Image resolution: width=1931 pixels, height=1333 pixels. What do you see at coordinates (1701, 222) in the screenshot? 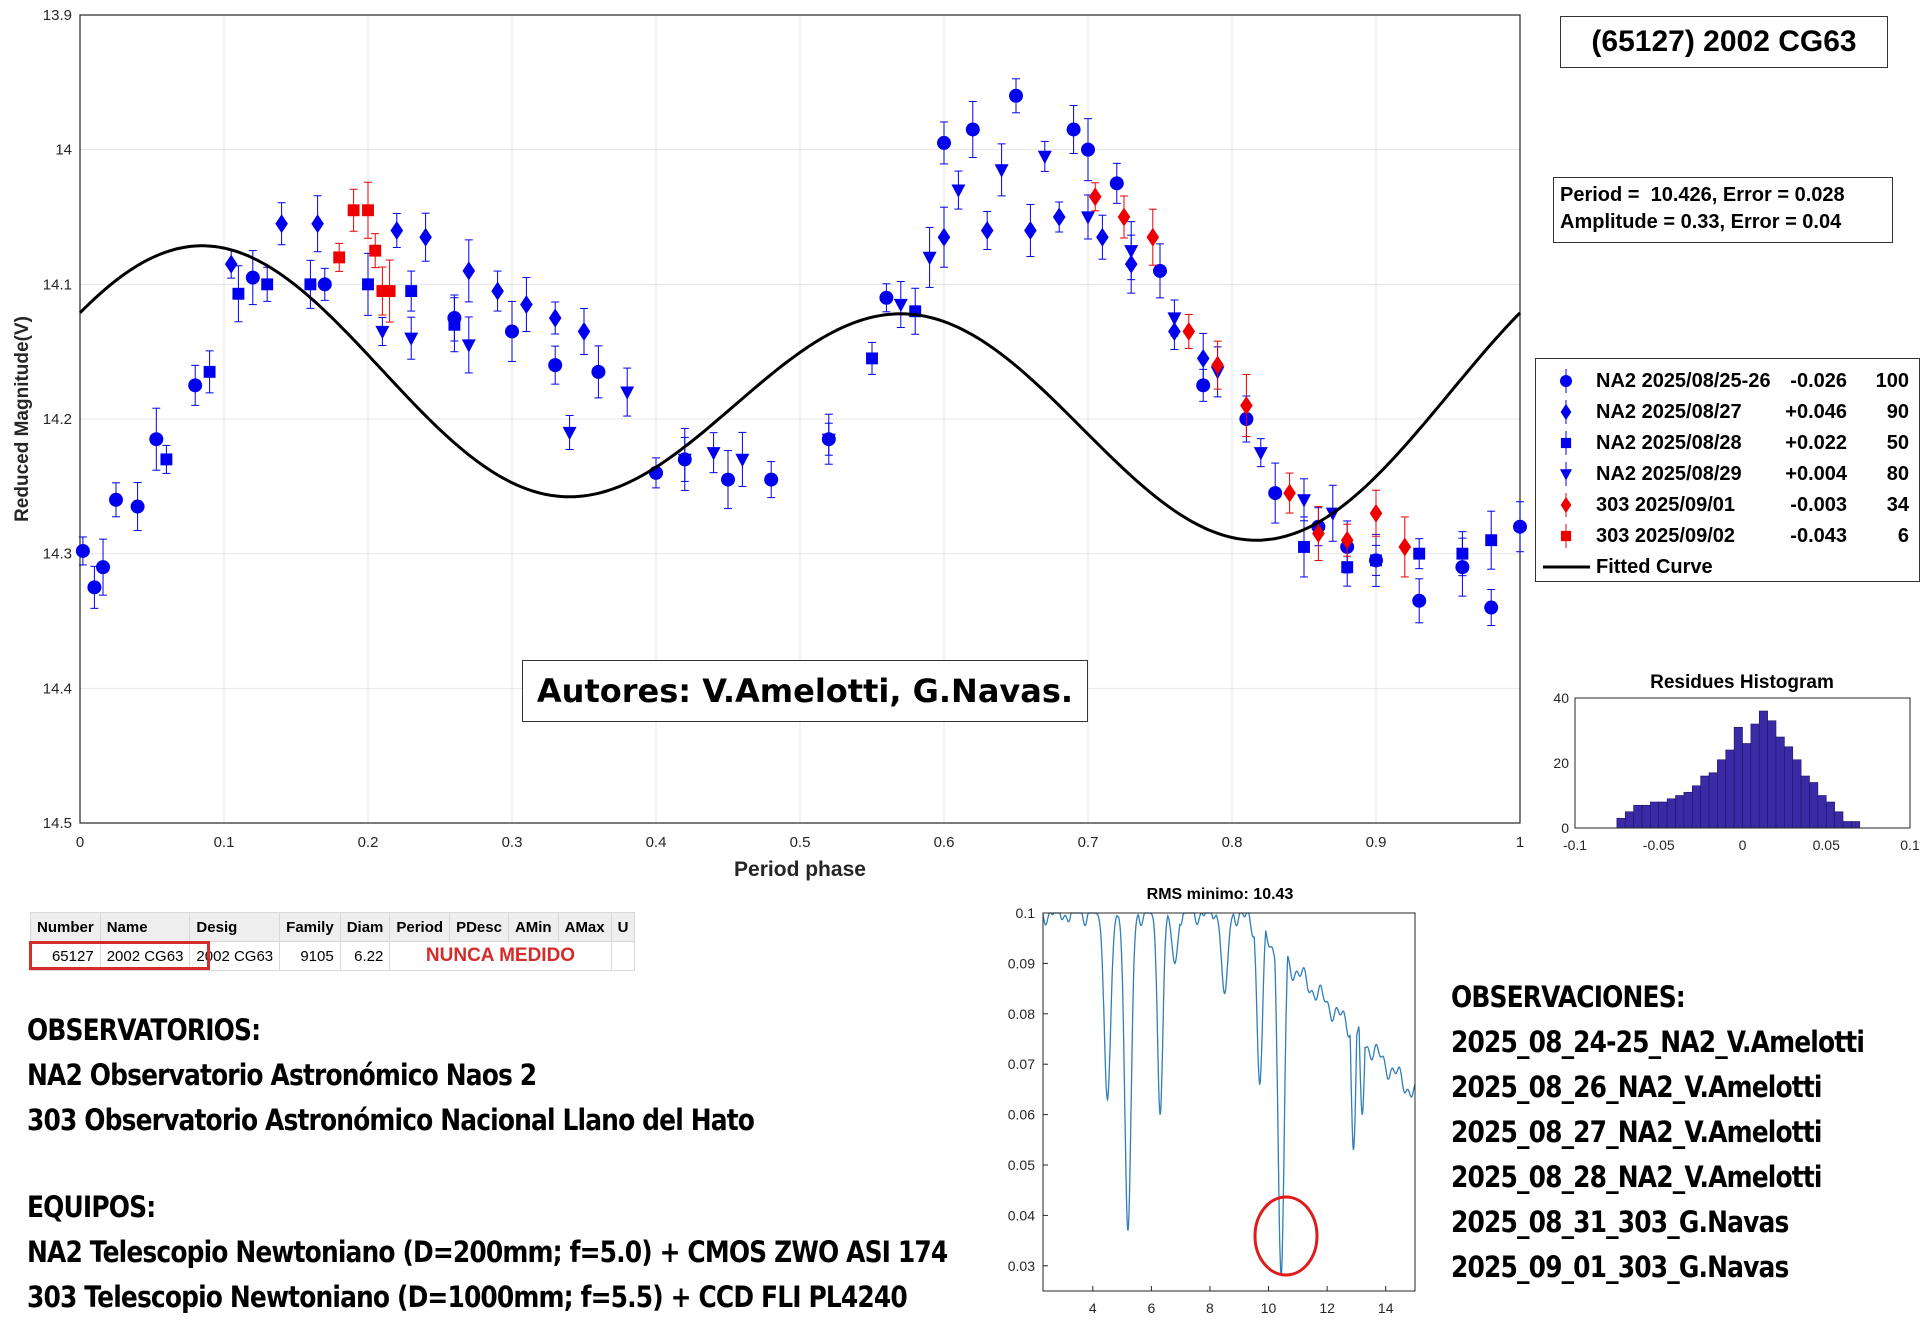
I see `amplitude-result: Amplitude = 0.33, Error = 0.04` at bounding box center [1701, 222].